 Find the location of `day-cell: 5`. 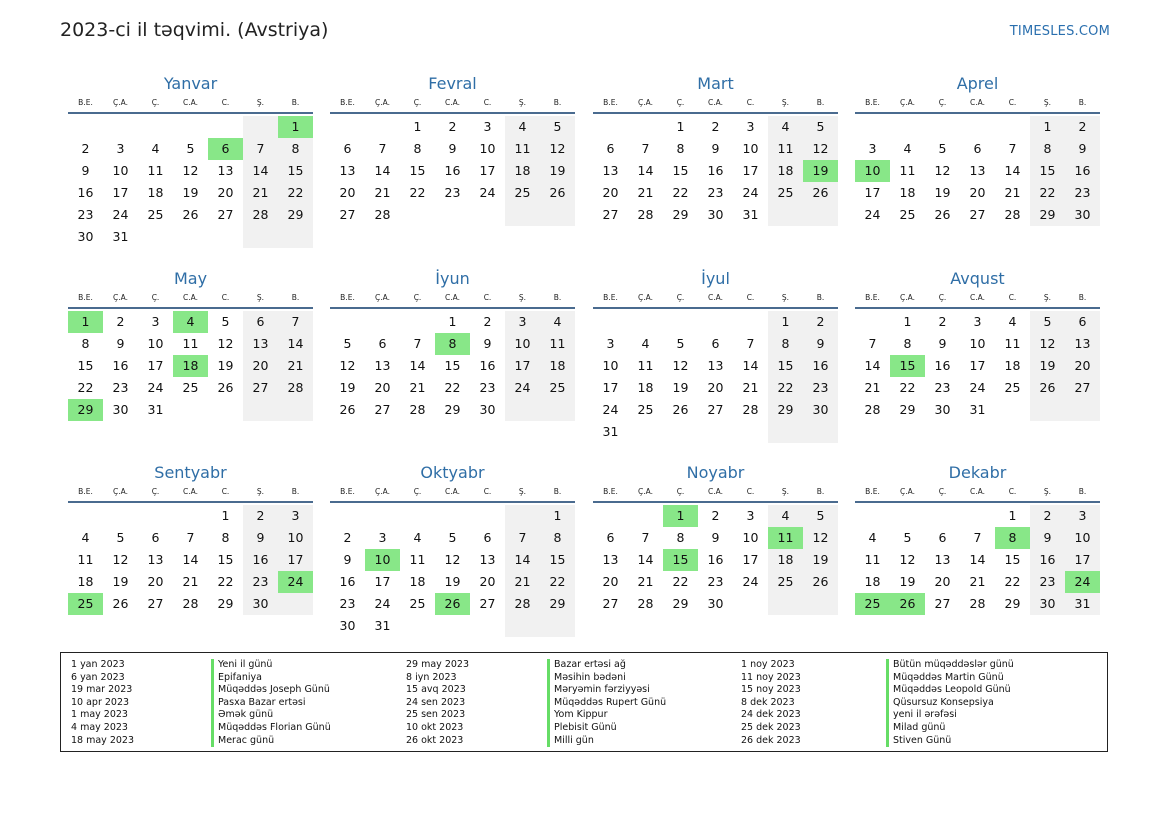

day-cell: 5 is located at coordinates (680, 343).